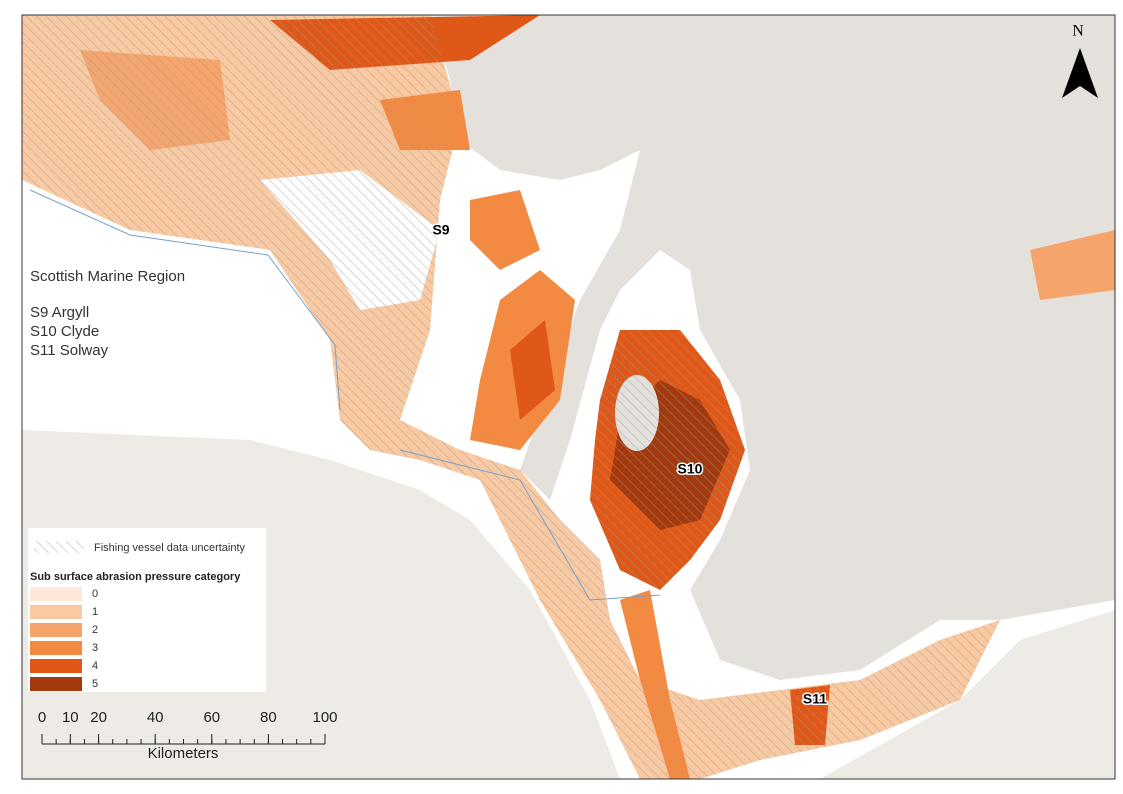  I want to click on legend-label: 0, so click(95, 594).